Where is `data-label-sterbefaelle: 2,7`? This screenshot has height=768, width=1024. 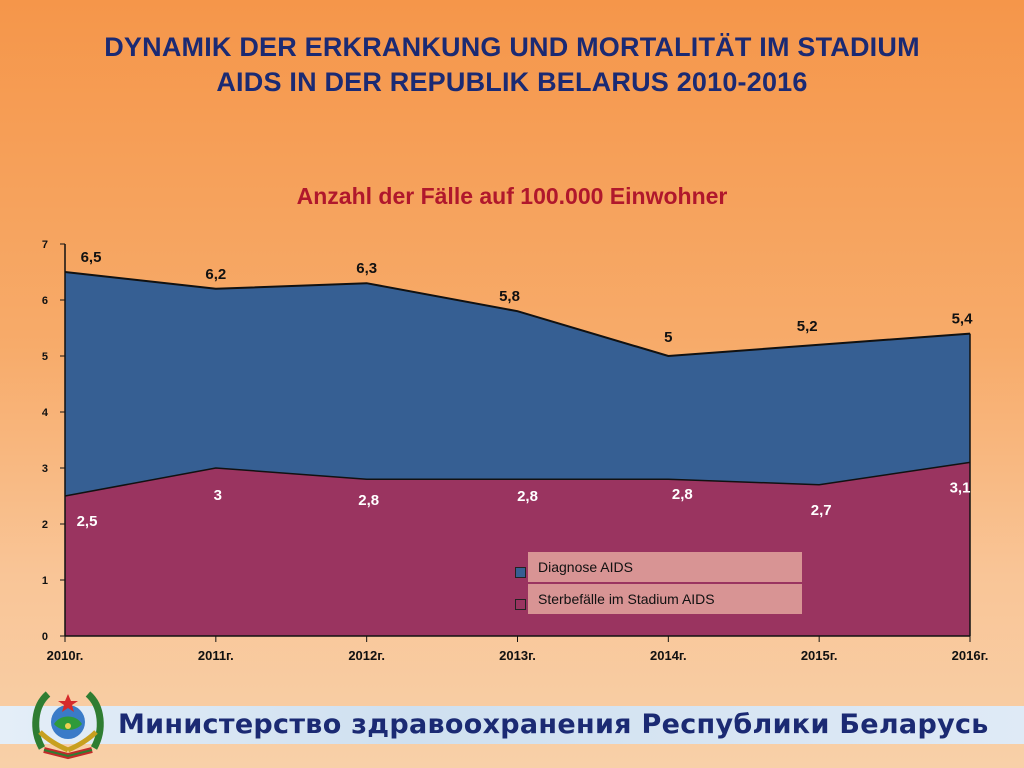
data-label-sterbefaelle: 2,7 is located at coordinates (821, 510).